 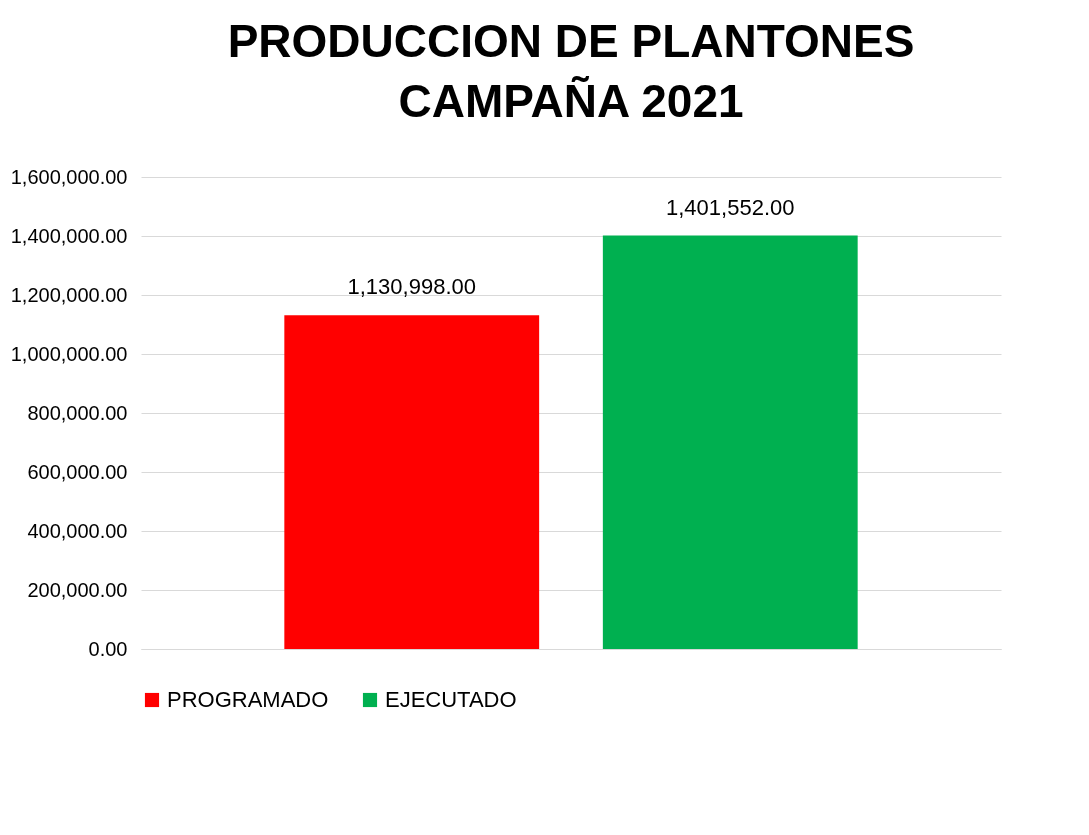 What do you see at coordinates (77, 412) in the screenshot?
I see `y-tick-label: 800,000.00` at bounding box center [77, 412].